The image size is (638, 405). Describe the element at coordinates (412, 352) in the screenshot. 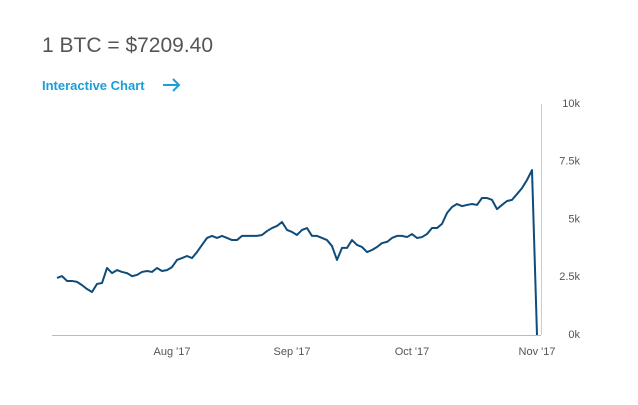

I see `x-tick-label: Oct '17` at that location.